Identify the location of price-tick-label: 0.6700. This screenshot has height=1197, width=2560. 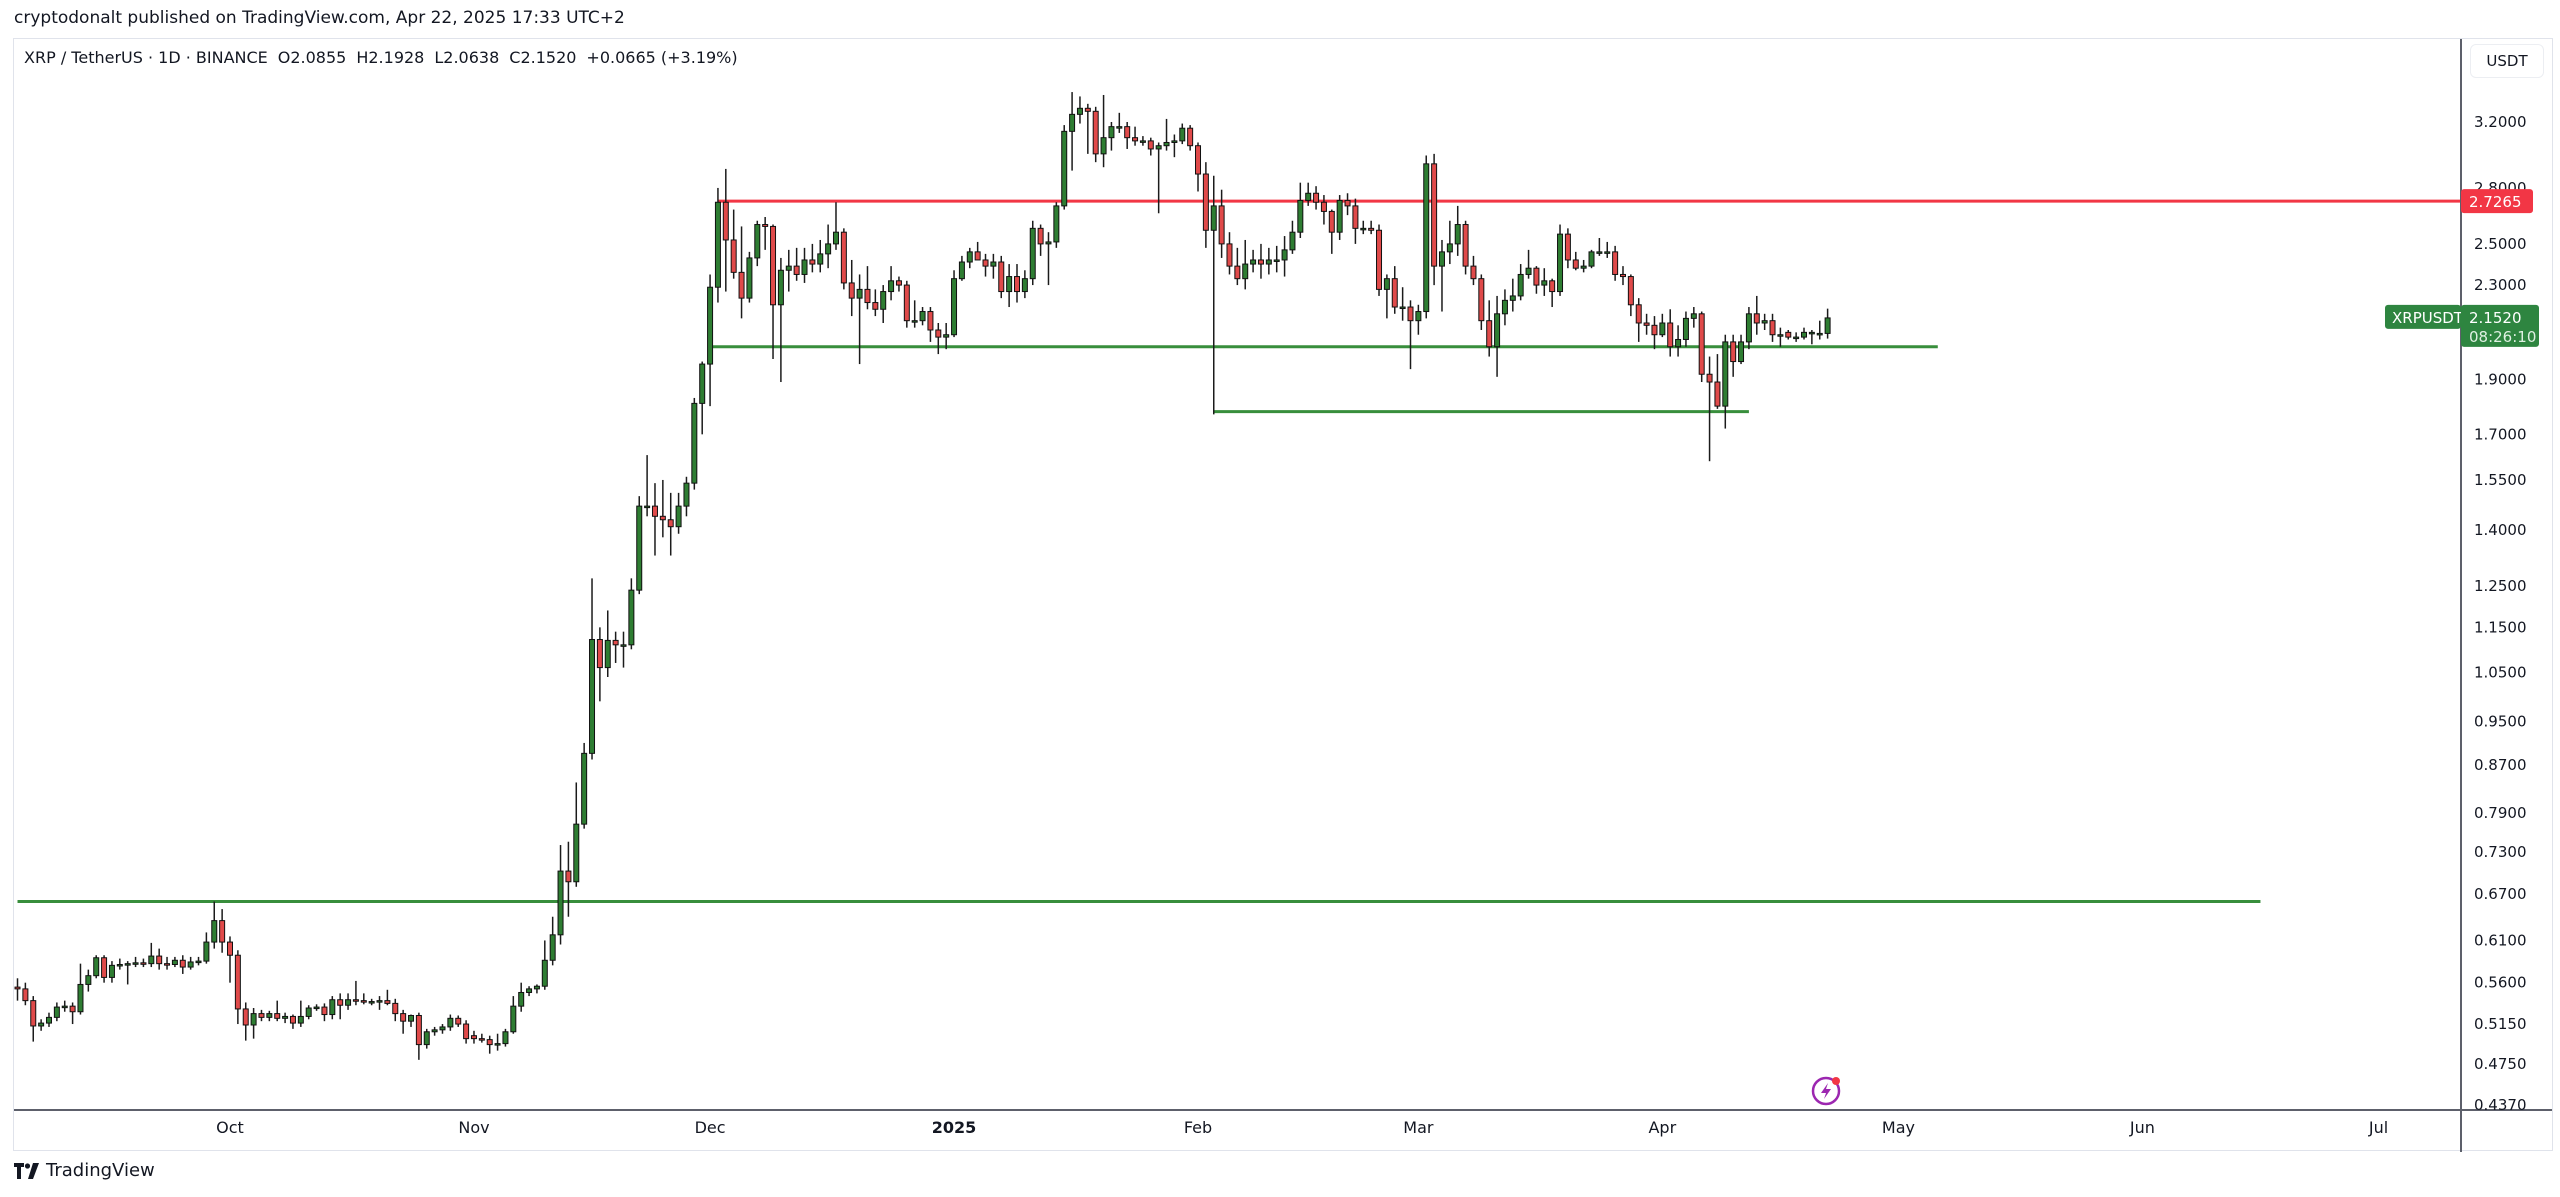
(2500, 894).